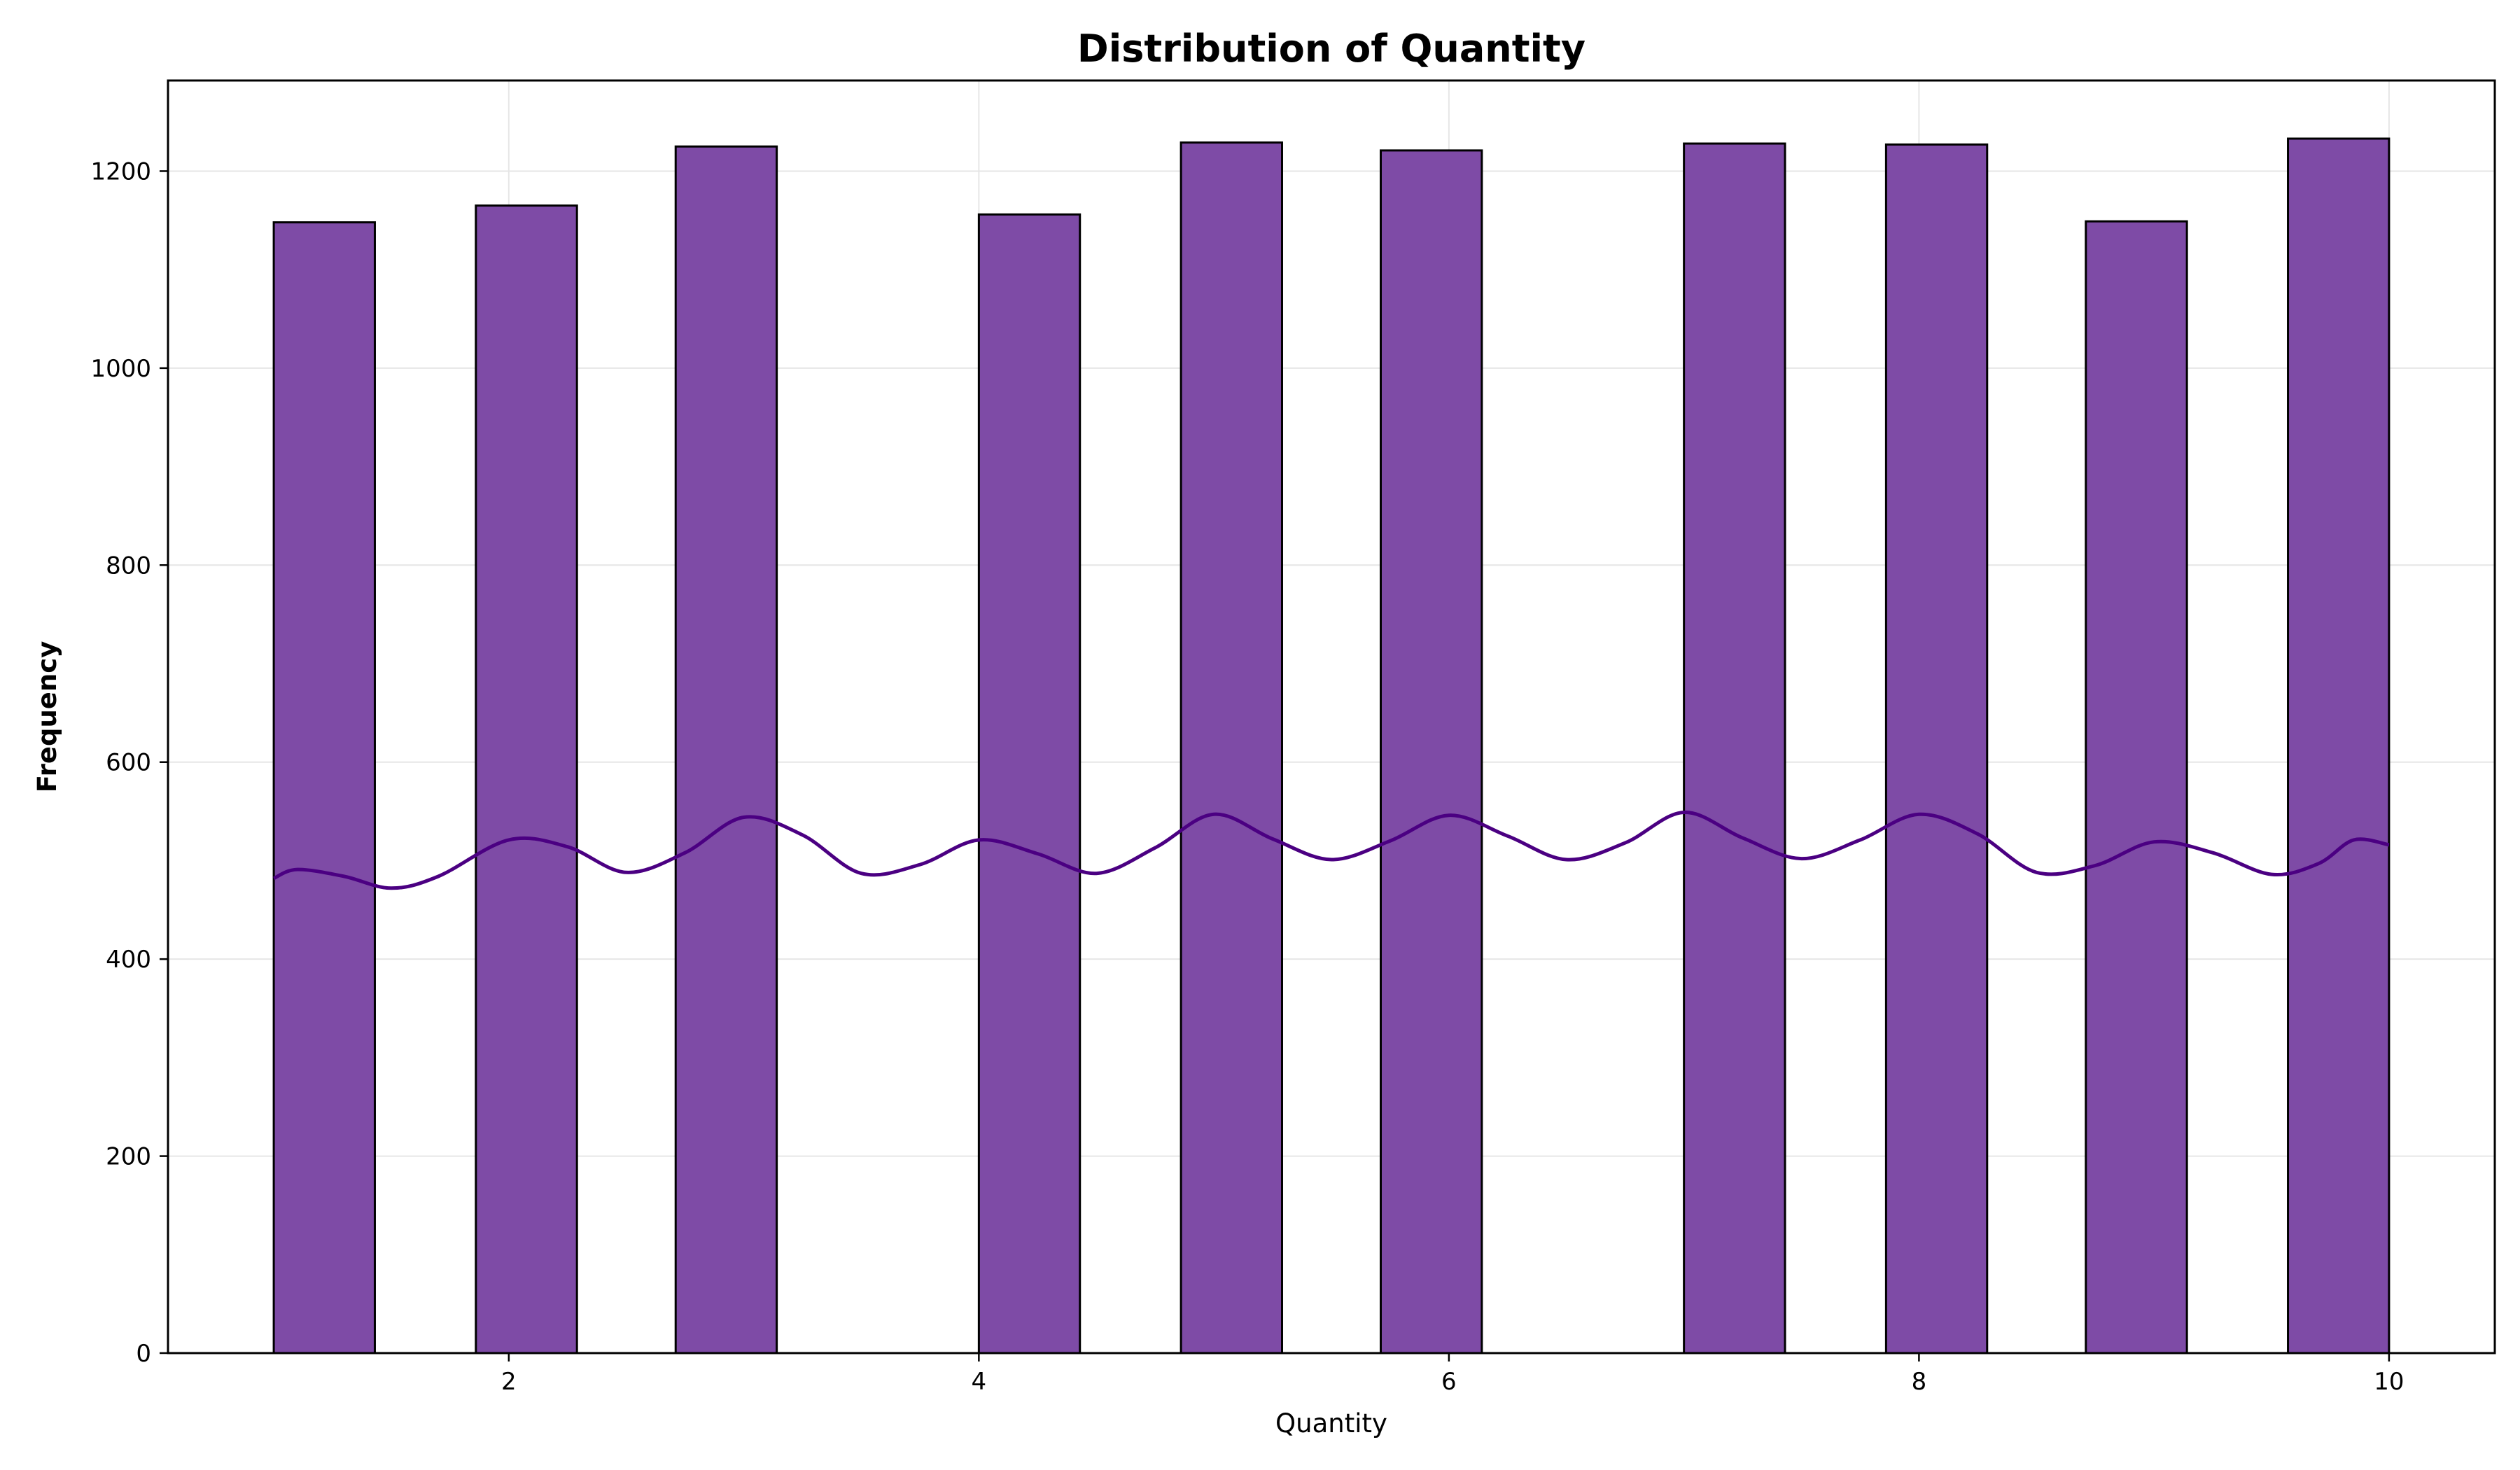 The image size is (2520, 1470). What do you see at coordinates (2389, 1382) in the screenshot?
I see `x-tick-label: 10` at bounding box center [2389, 1382].